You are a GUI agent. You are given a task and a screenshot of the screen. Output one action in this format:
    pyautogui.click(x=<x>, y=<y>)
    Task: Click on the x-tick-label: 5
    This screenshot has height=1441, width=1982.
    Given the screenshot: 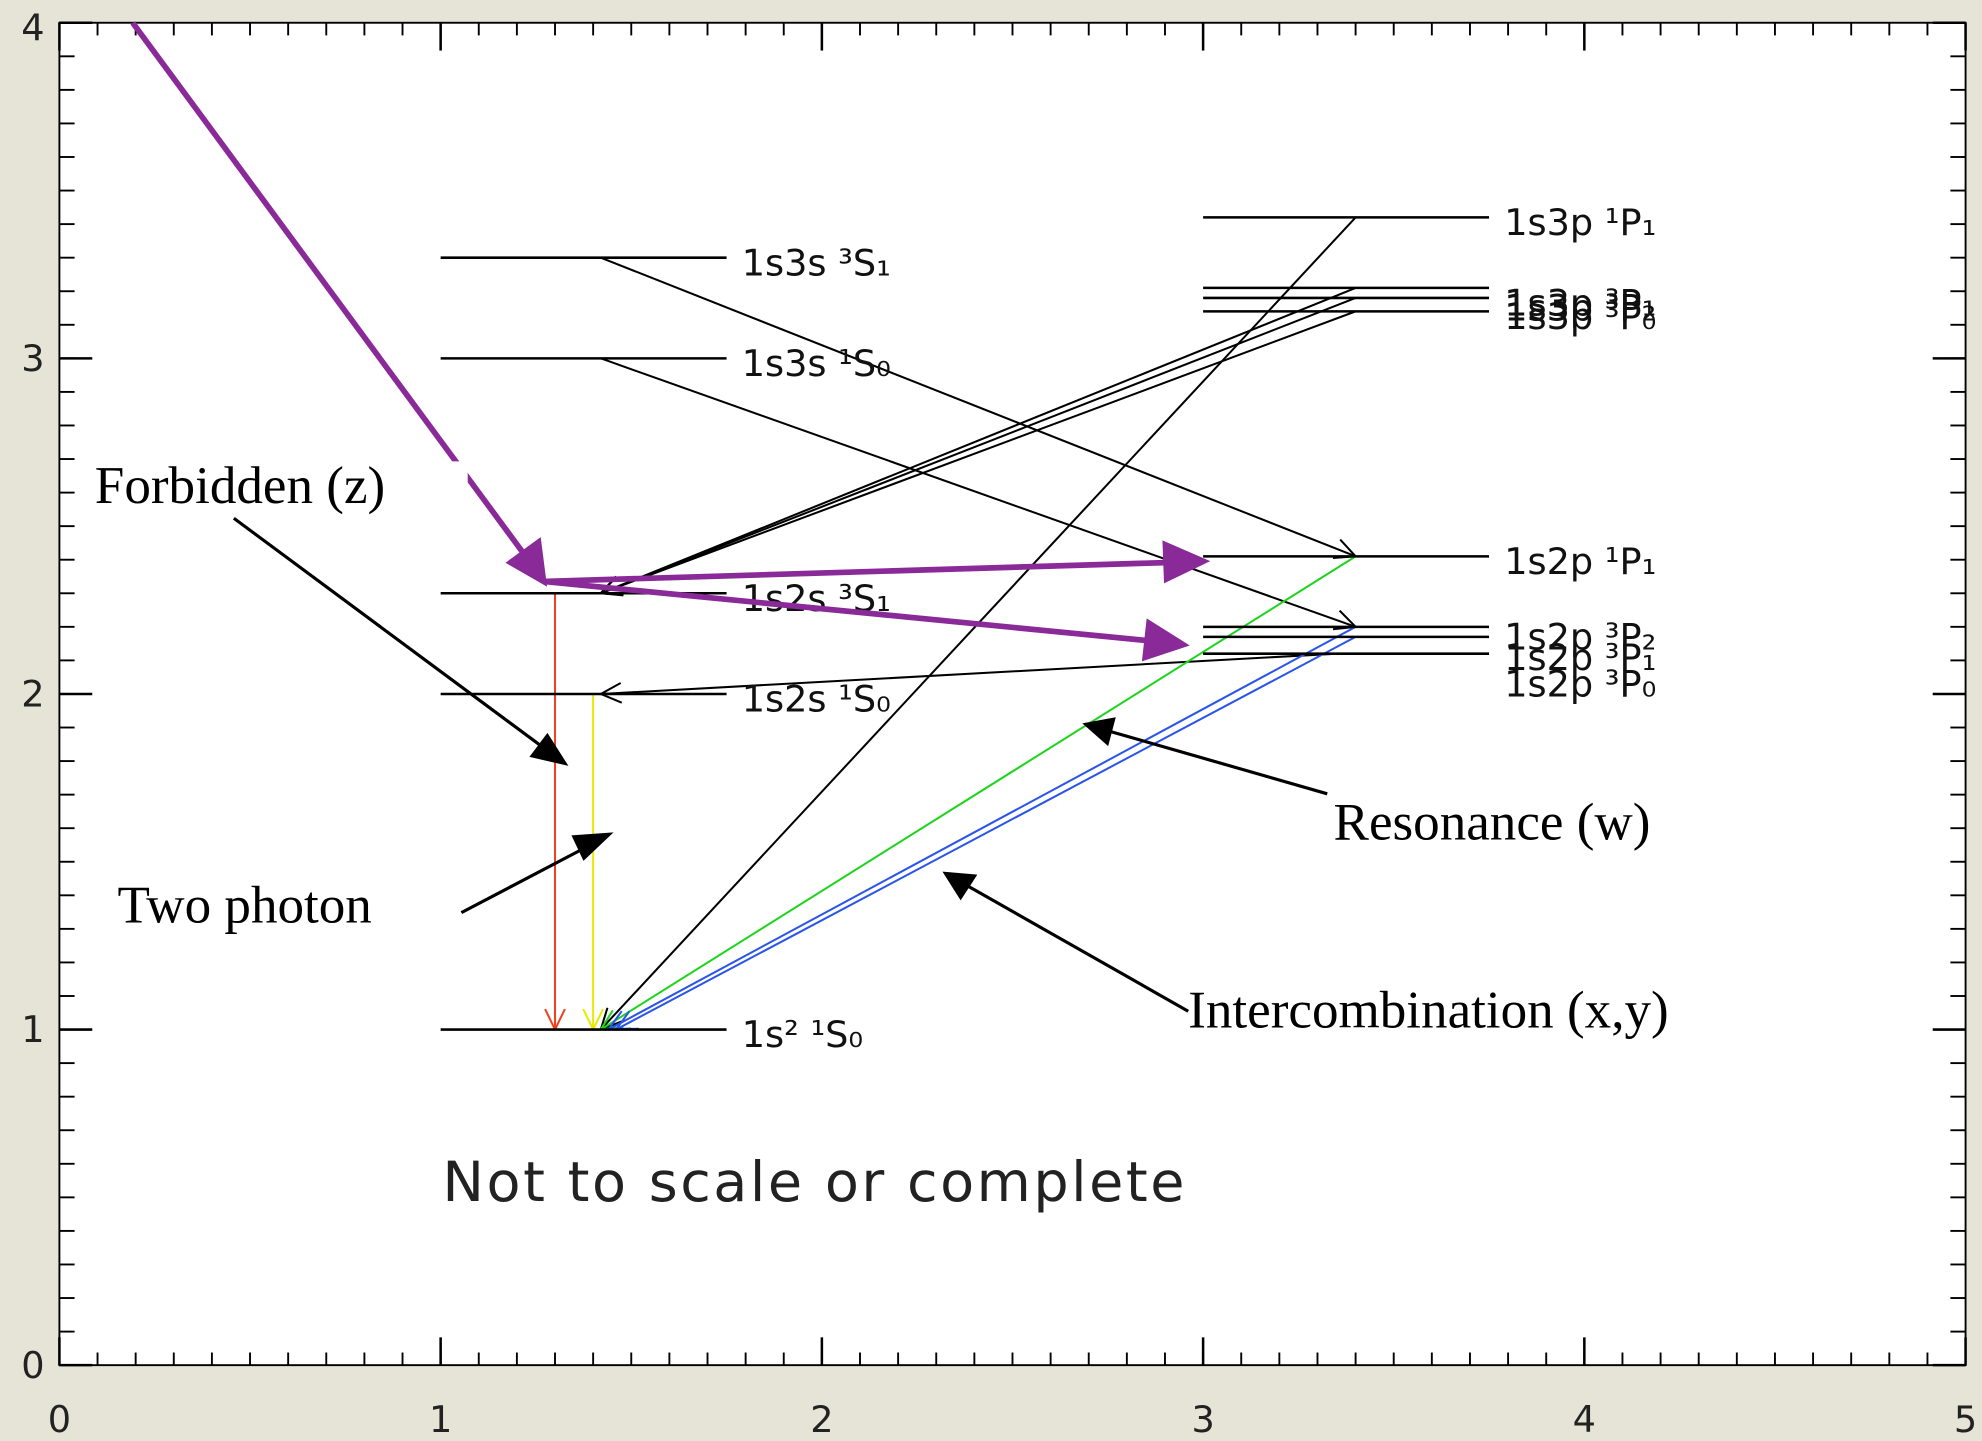 What is the action you would take?
    pyautogui.click(x=1965, y=1419)
    